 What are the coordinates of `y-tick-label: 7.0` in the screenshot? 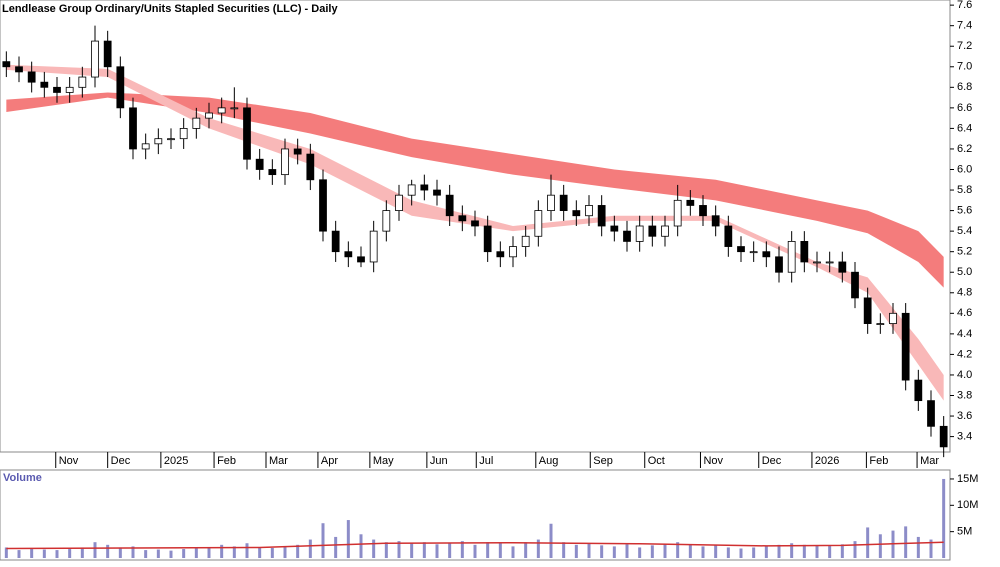 It's located at (964, 67).